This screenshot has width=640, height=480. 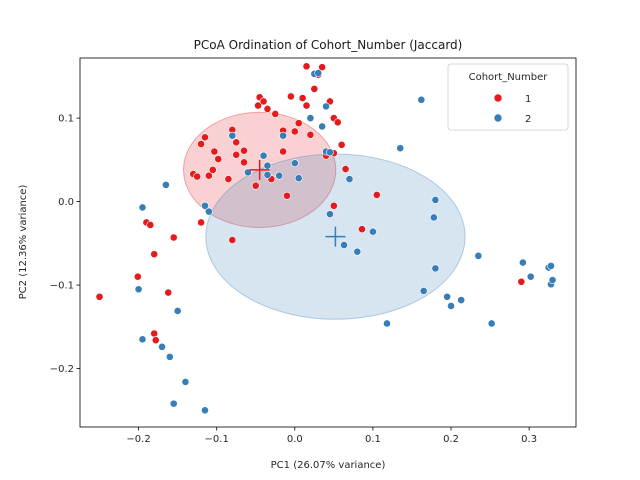 I want to click on x-tick-label: 0.1, so click(x=373, y=439).